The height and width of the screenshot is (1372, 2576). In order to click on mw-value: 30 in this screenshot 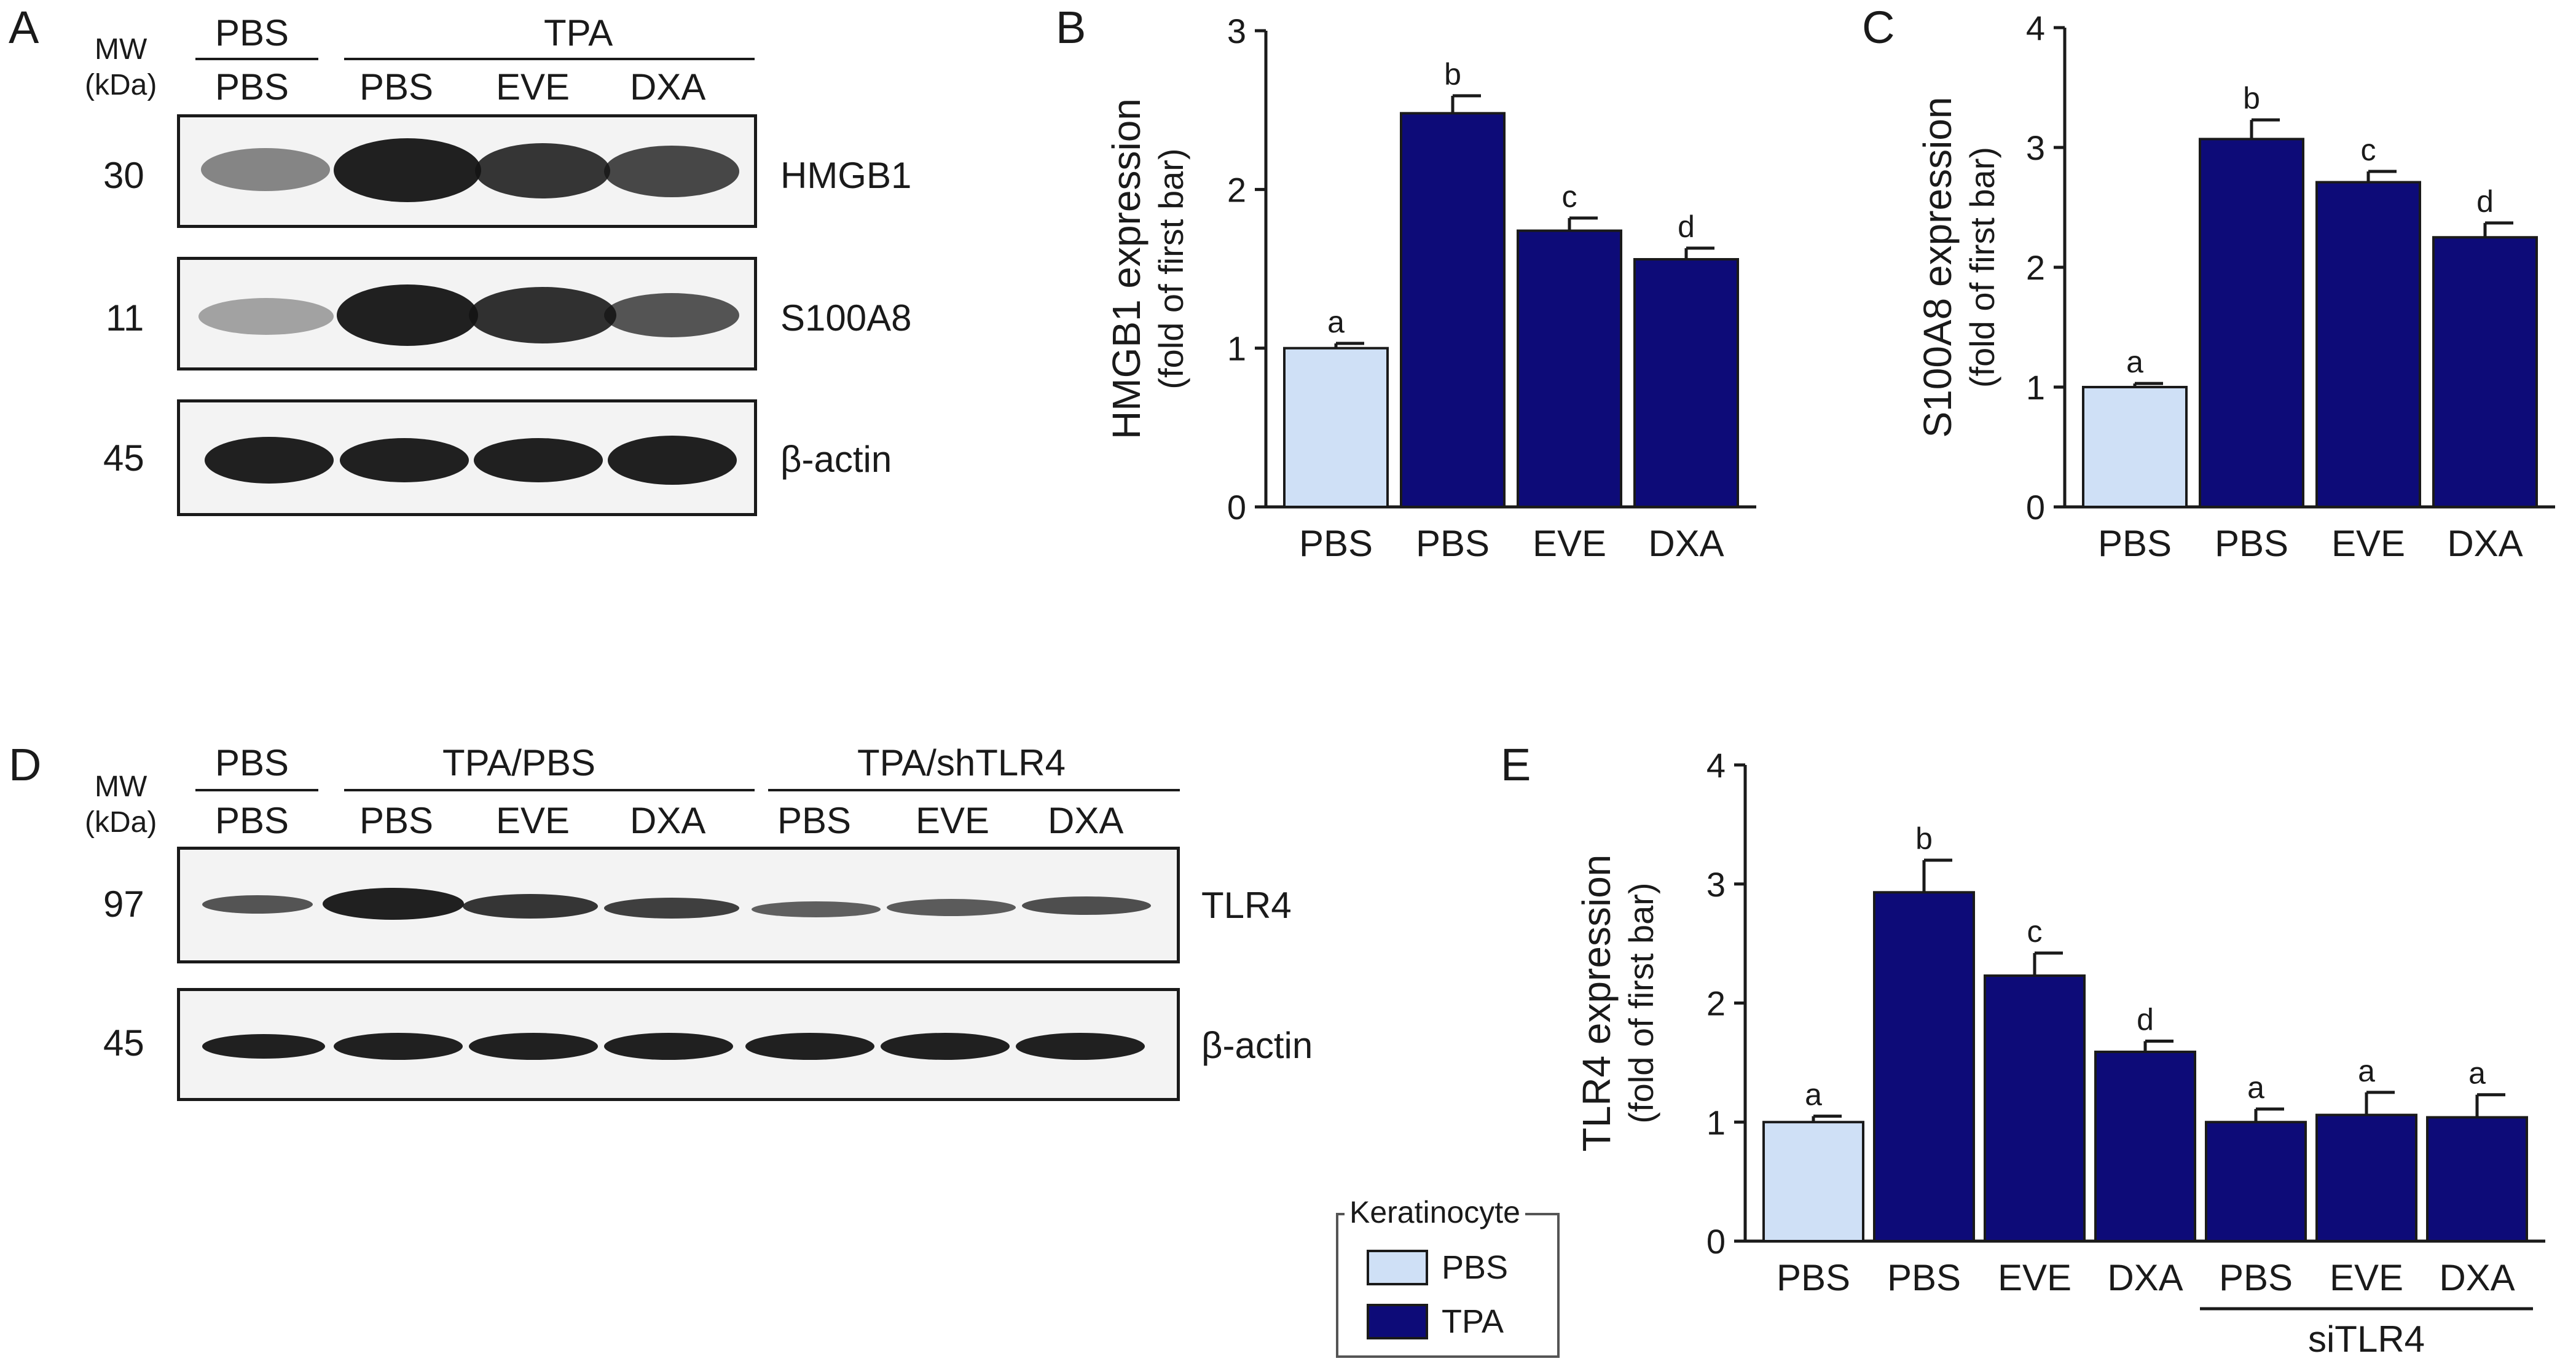, I will do `click(123, 175)`.